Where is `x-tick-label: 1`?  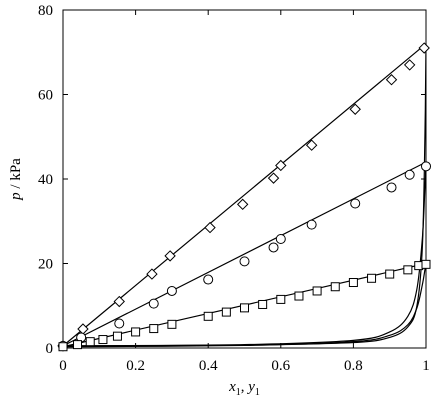
x-tick-label: 1 is located at coordinates (426, 366).